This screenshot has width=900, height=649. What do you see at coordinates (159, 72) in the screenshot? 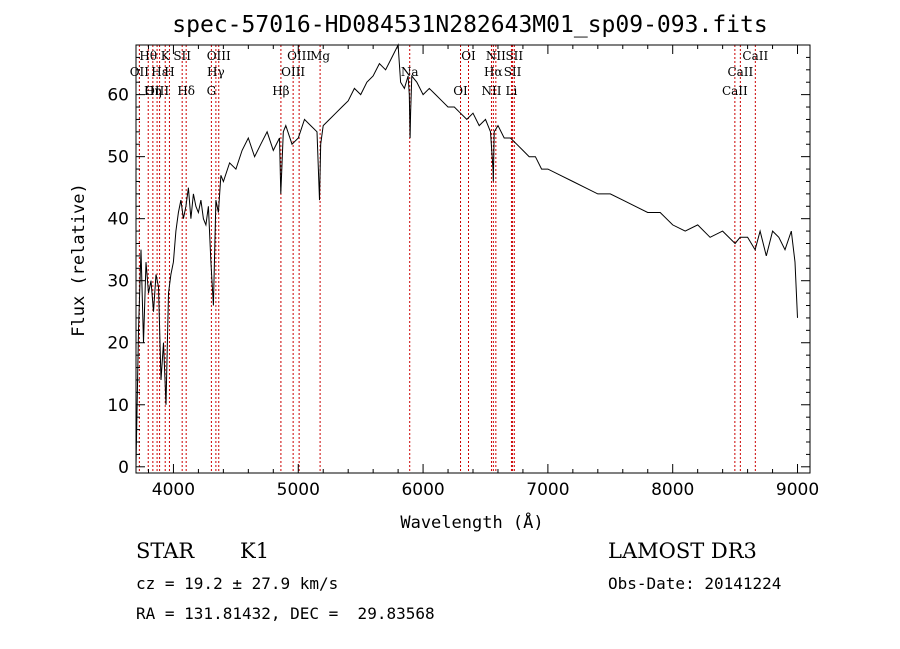
I see `line-marker-label: Hε` at bounding box center [159, 72].